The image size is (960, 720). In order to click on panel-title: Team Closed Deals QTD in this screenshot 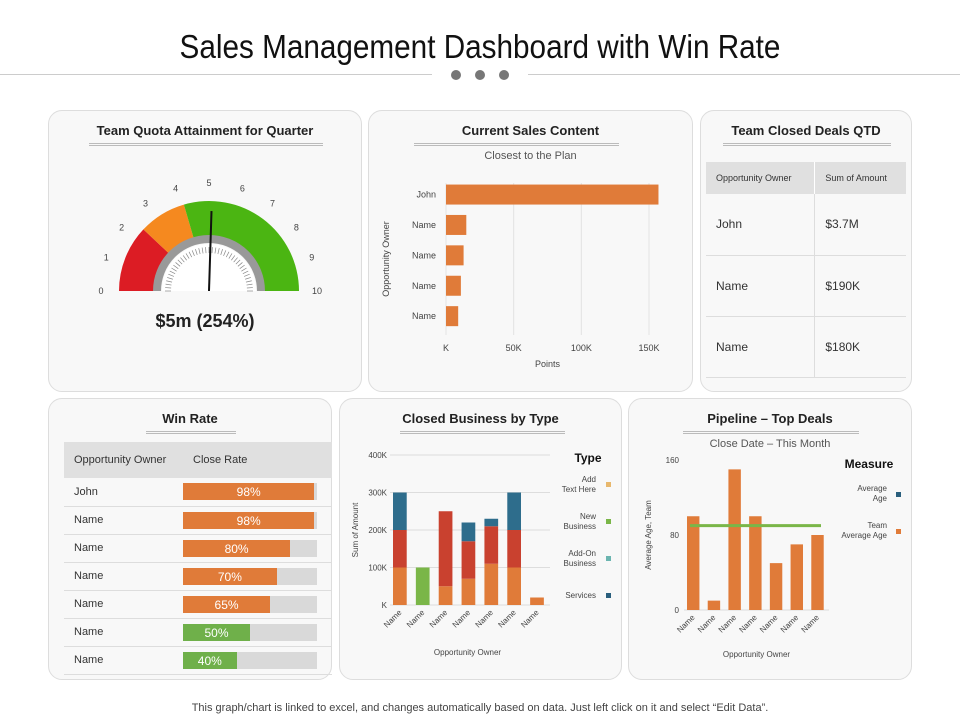, I will do `click(806, 130)`.